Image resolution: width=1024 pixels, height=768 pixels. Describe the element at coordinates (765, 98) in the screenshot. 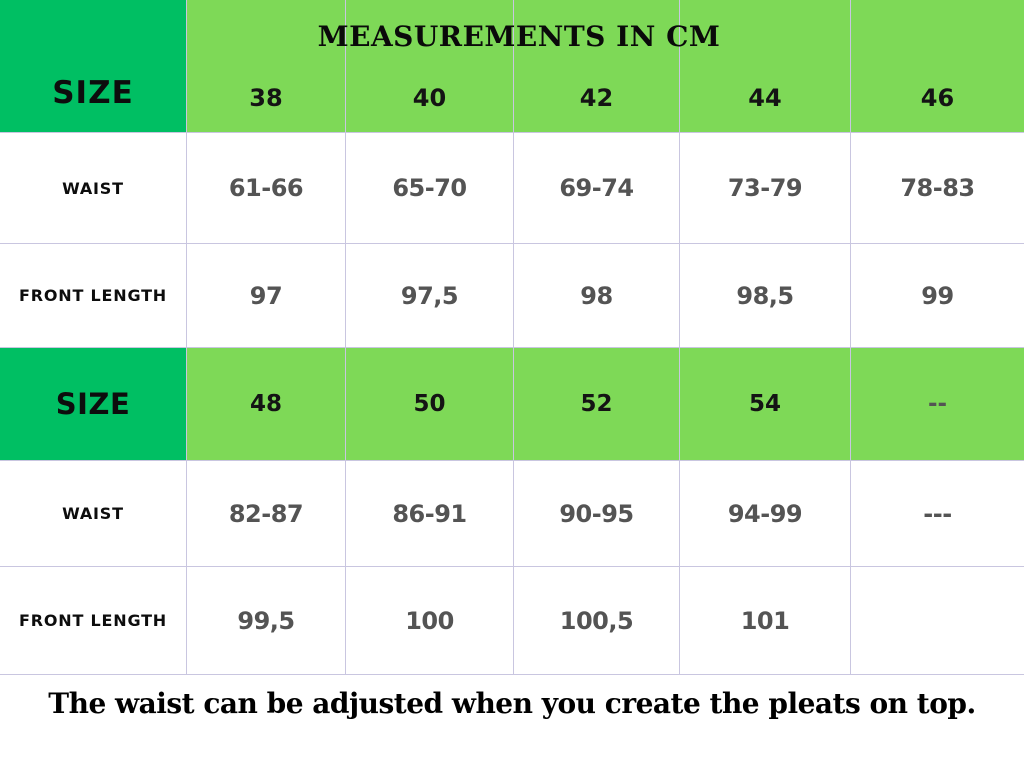

I see `size-column-label: 44` at that location.